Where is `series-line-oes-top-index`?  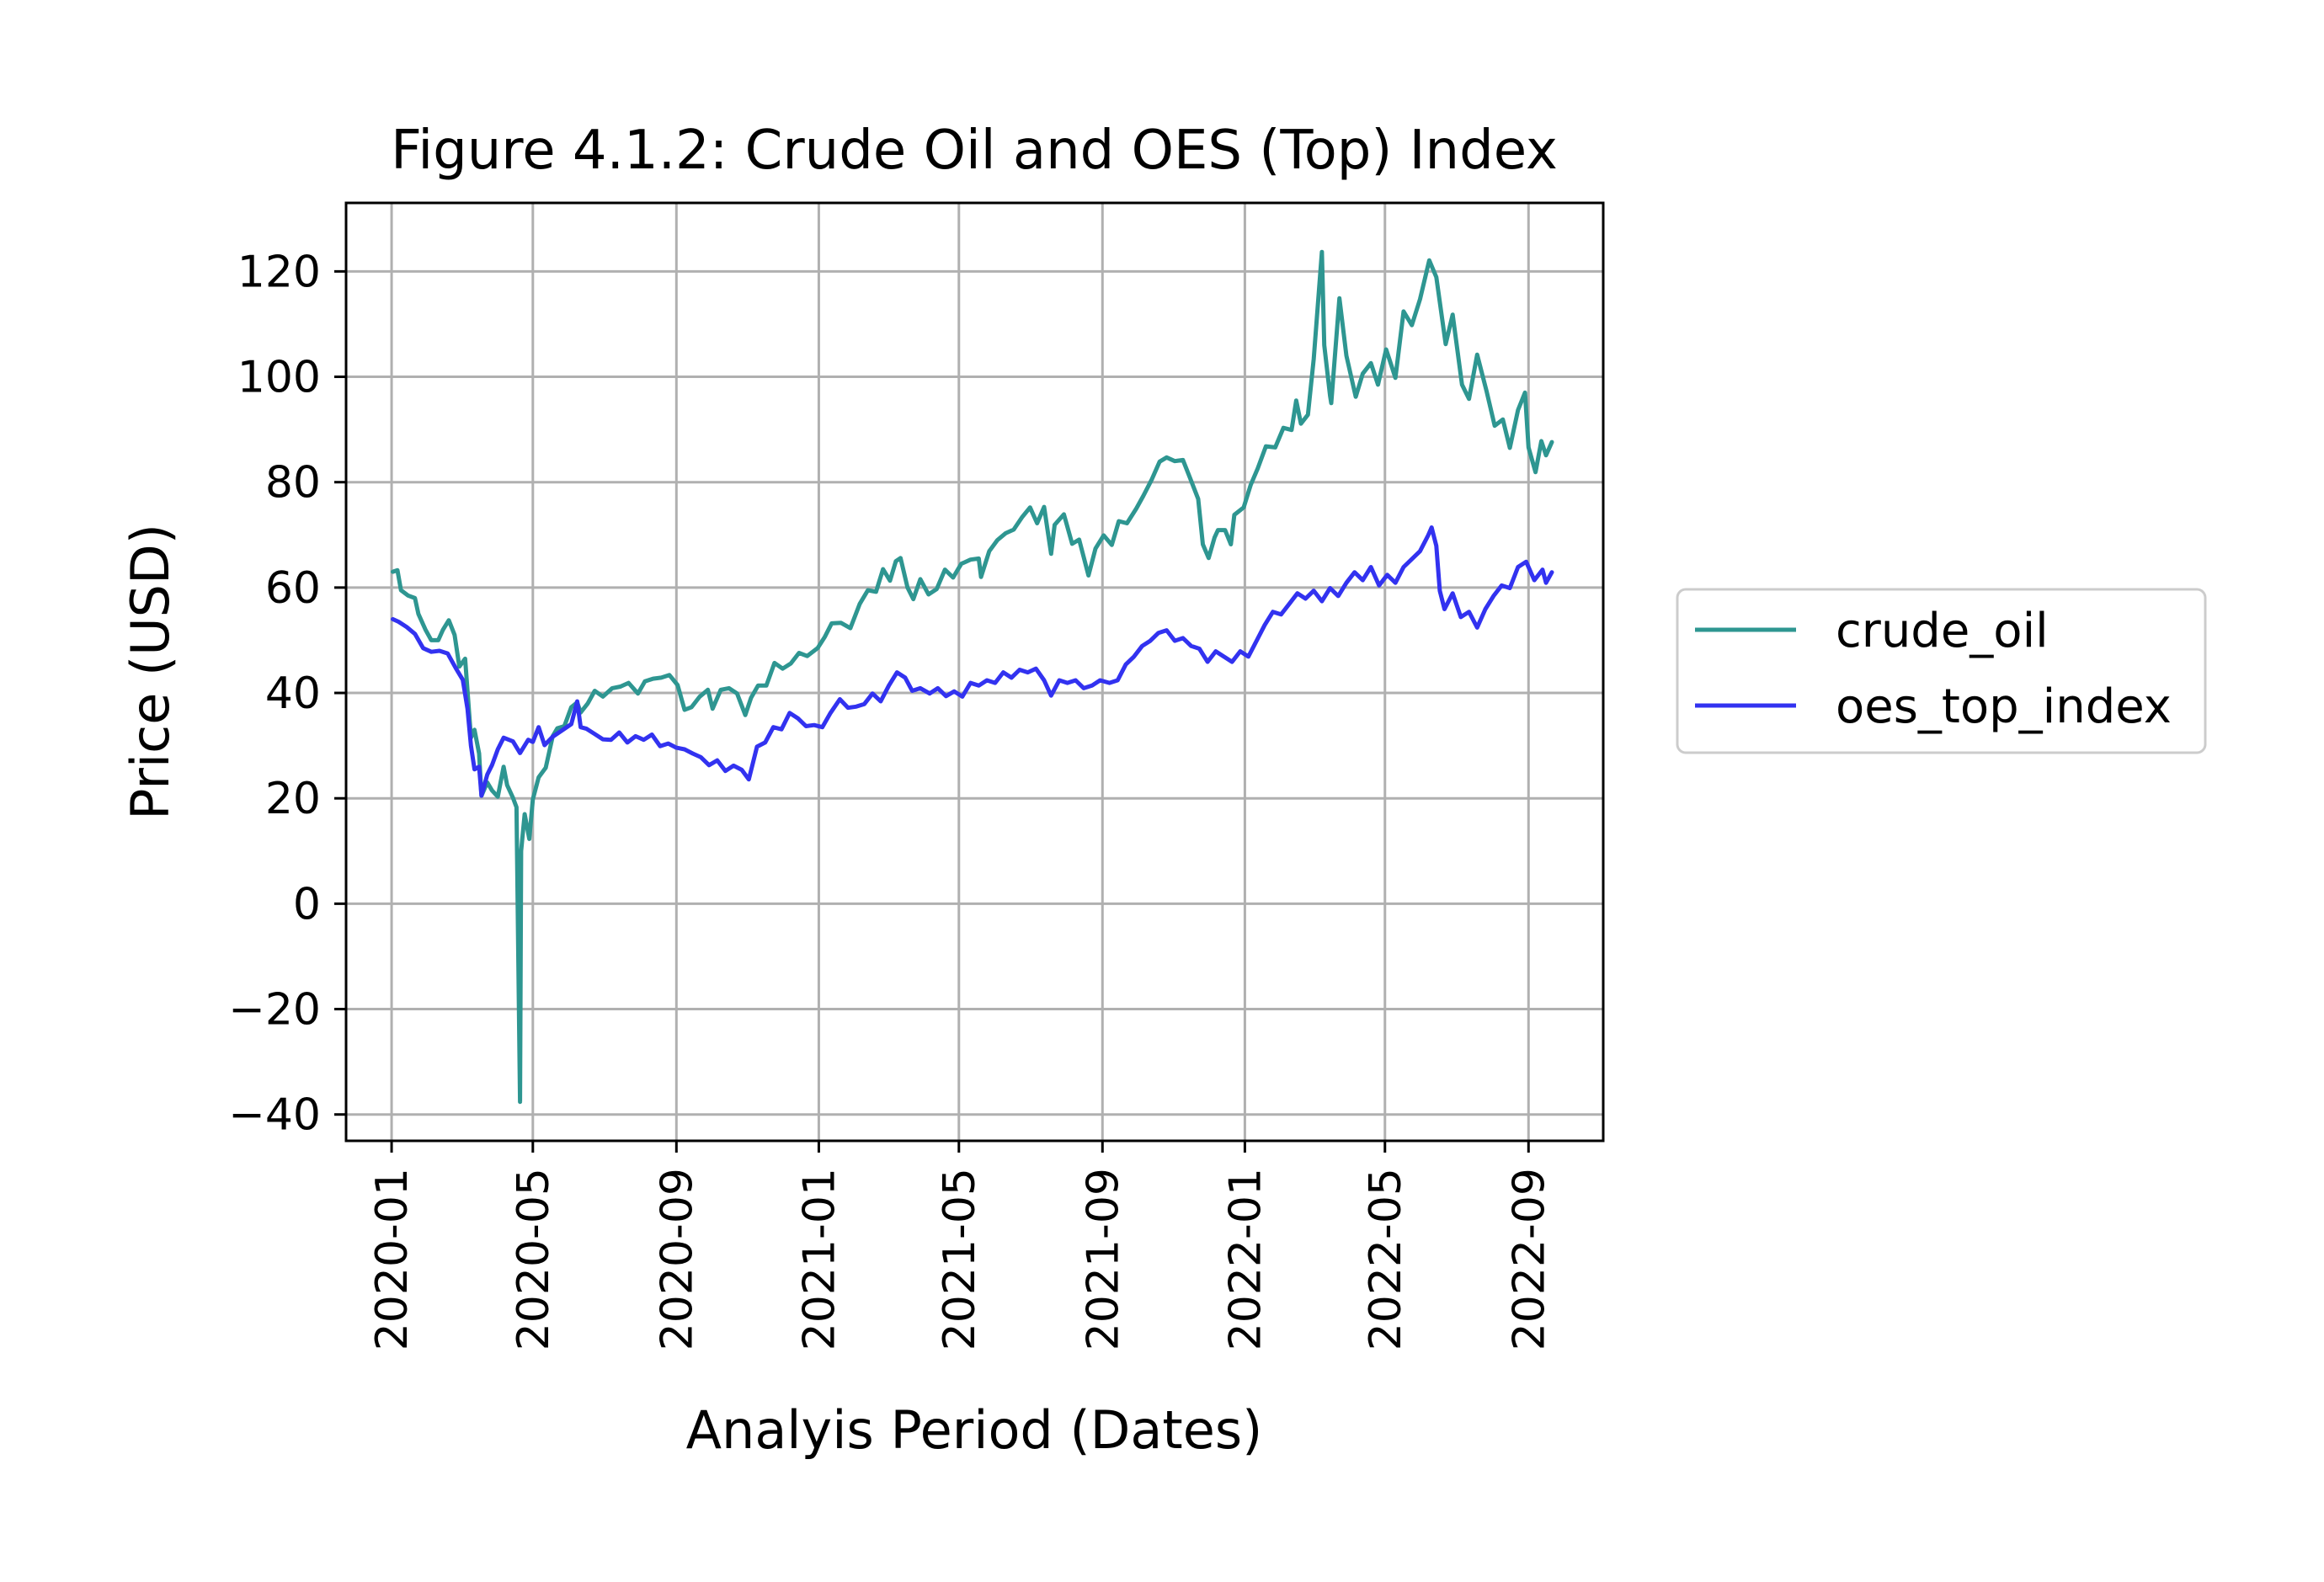 series-line-oes-top-index is located at coordinates (972, 661).